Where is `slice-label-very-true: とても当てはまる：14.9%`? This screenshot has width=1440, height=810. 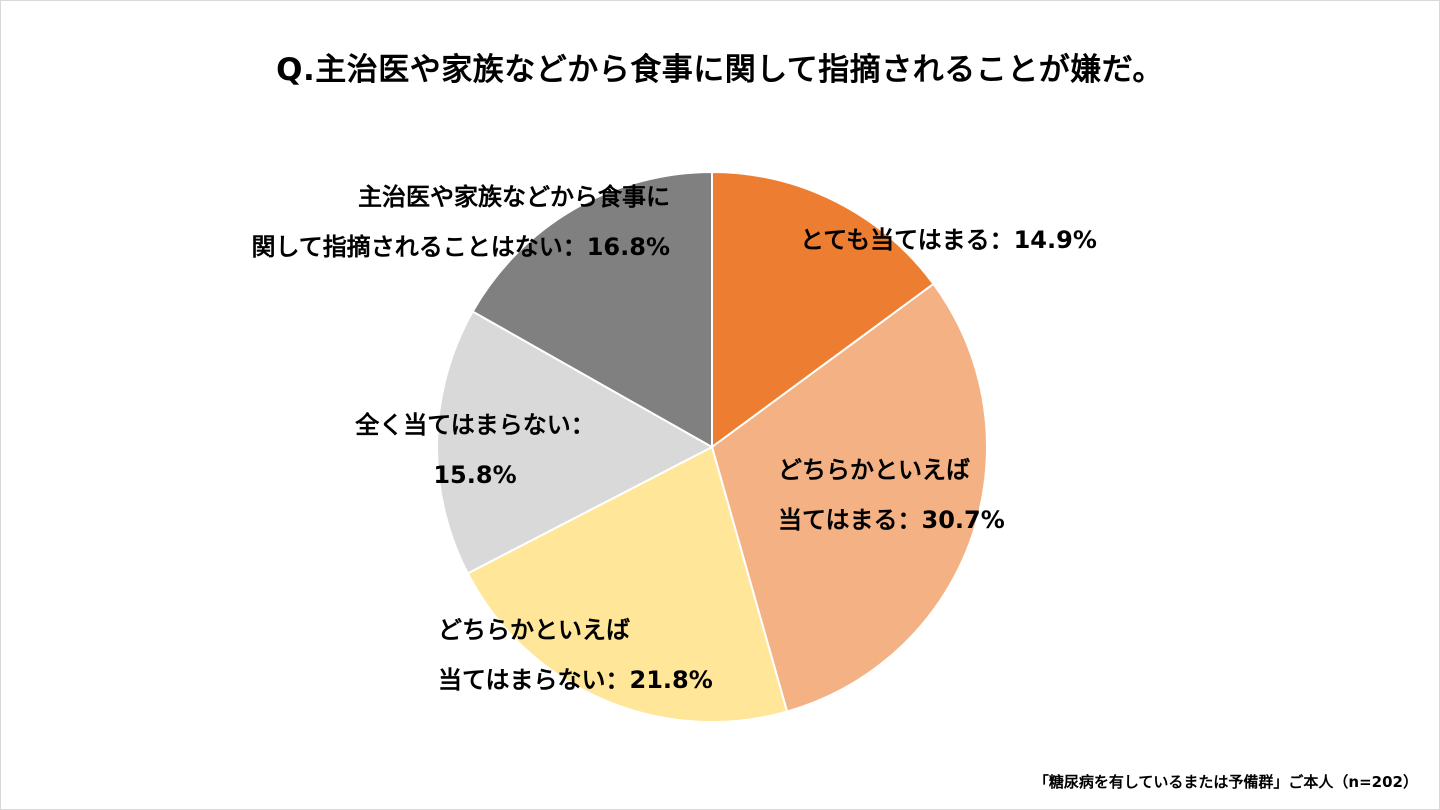
slice-label-very-true: とても当てはまる：14.9% is located at coordinates (948, 240).